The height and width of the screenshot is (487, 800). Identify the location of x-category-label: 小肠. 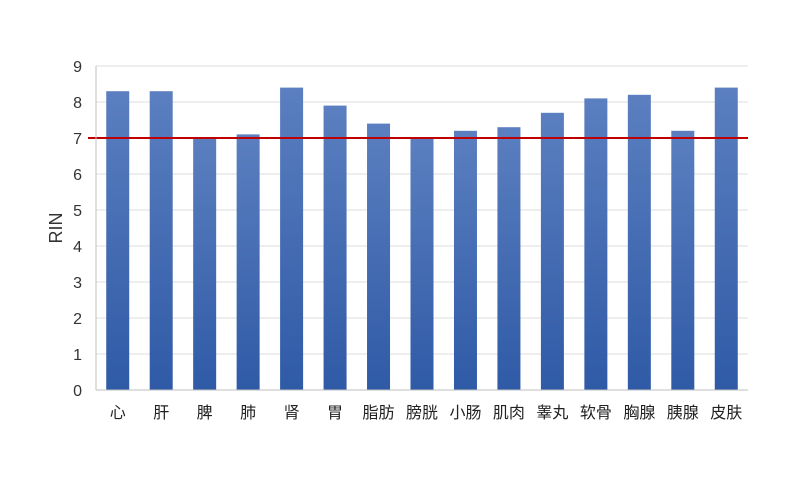
(465, 412).